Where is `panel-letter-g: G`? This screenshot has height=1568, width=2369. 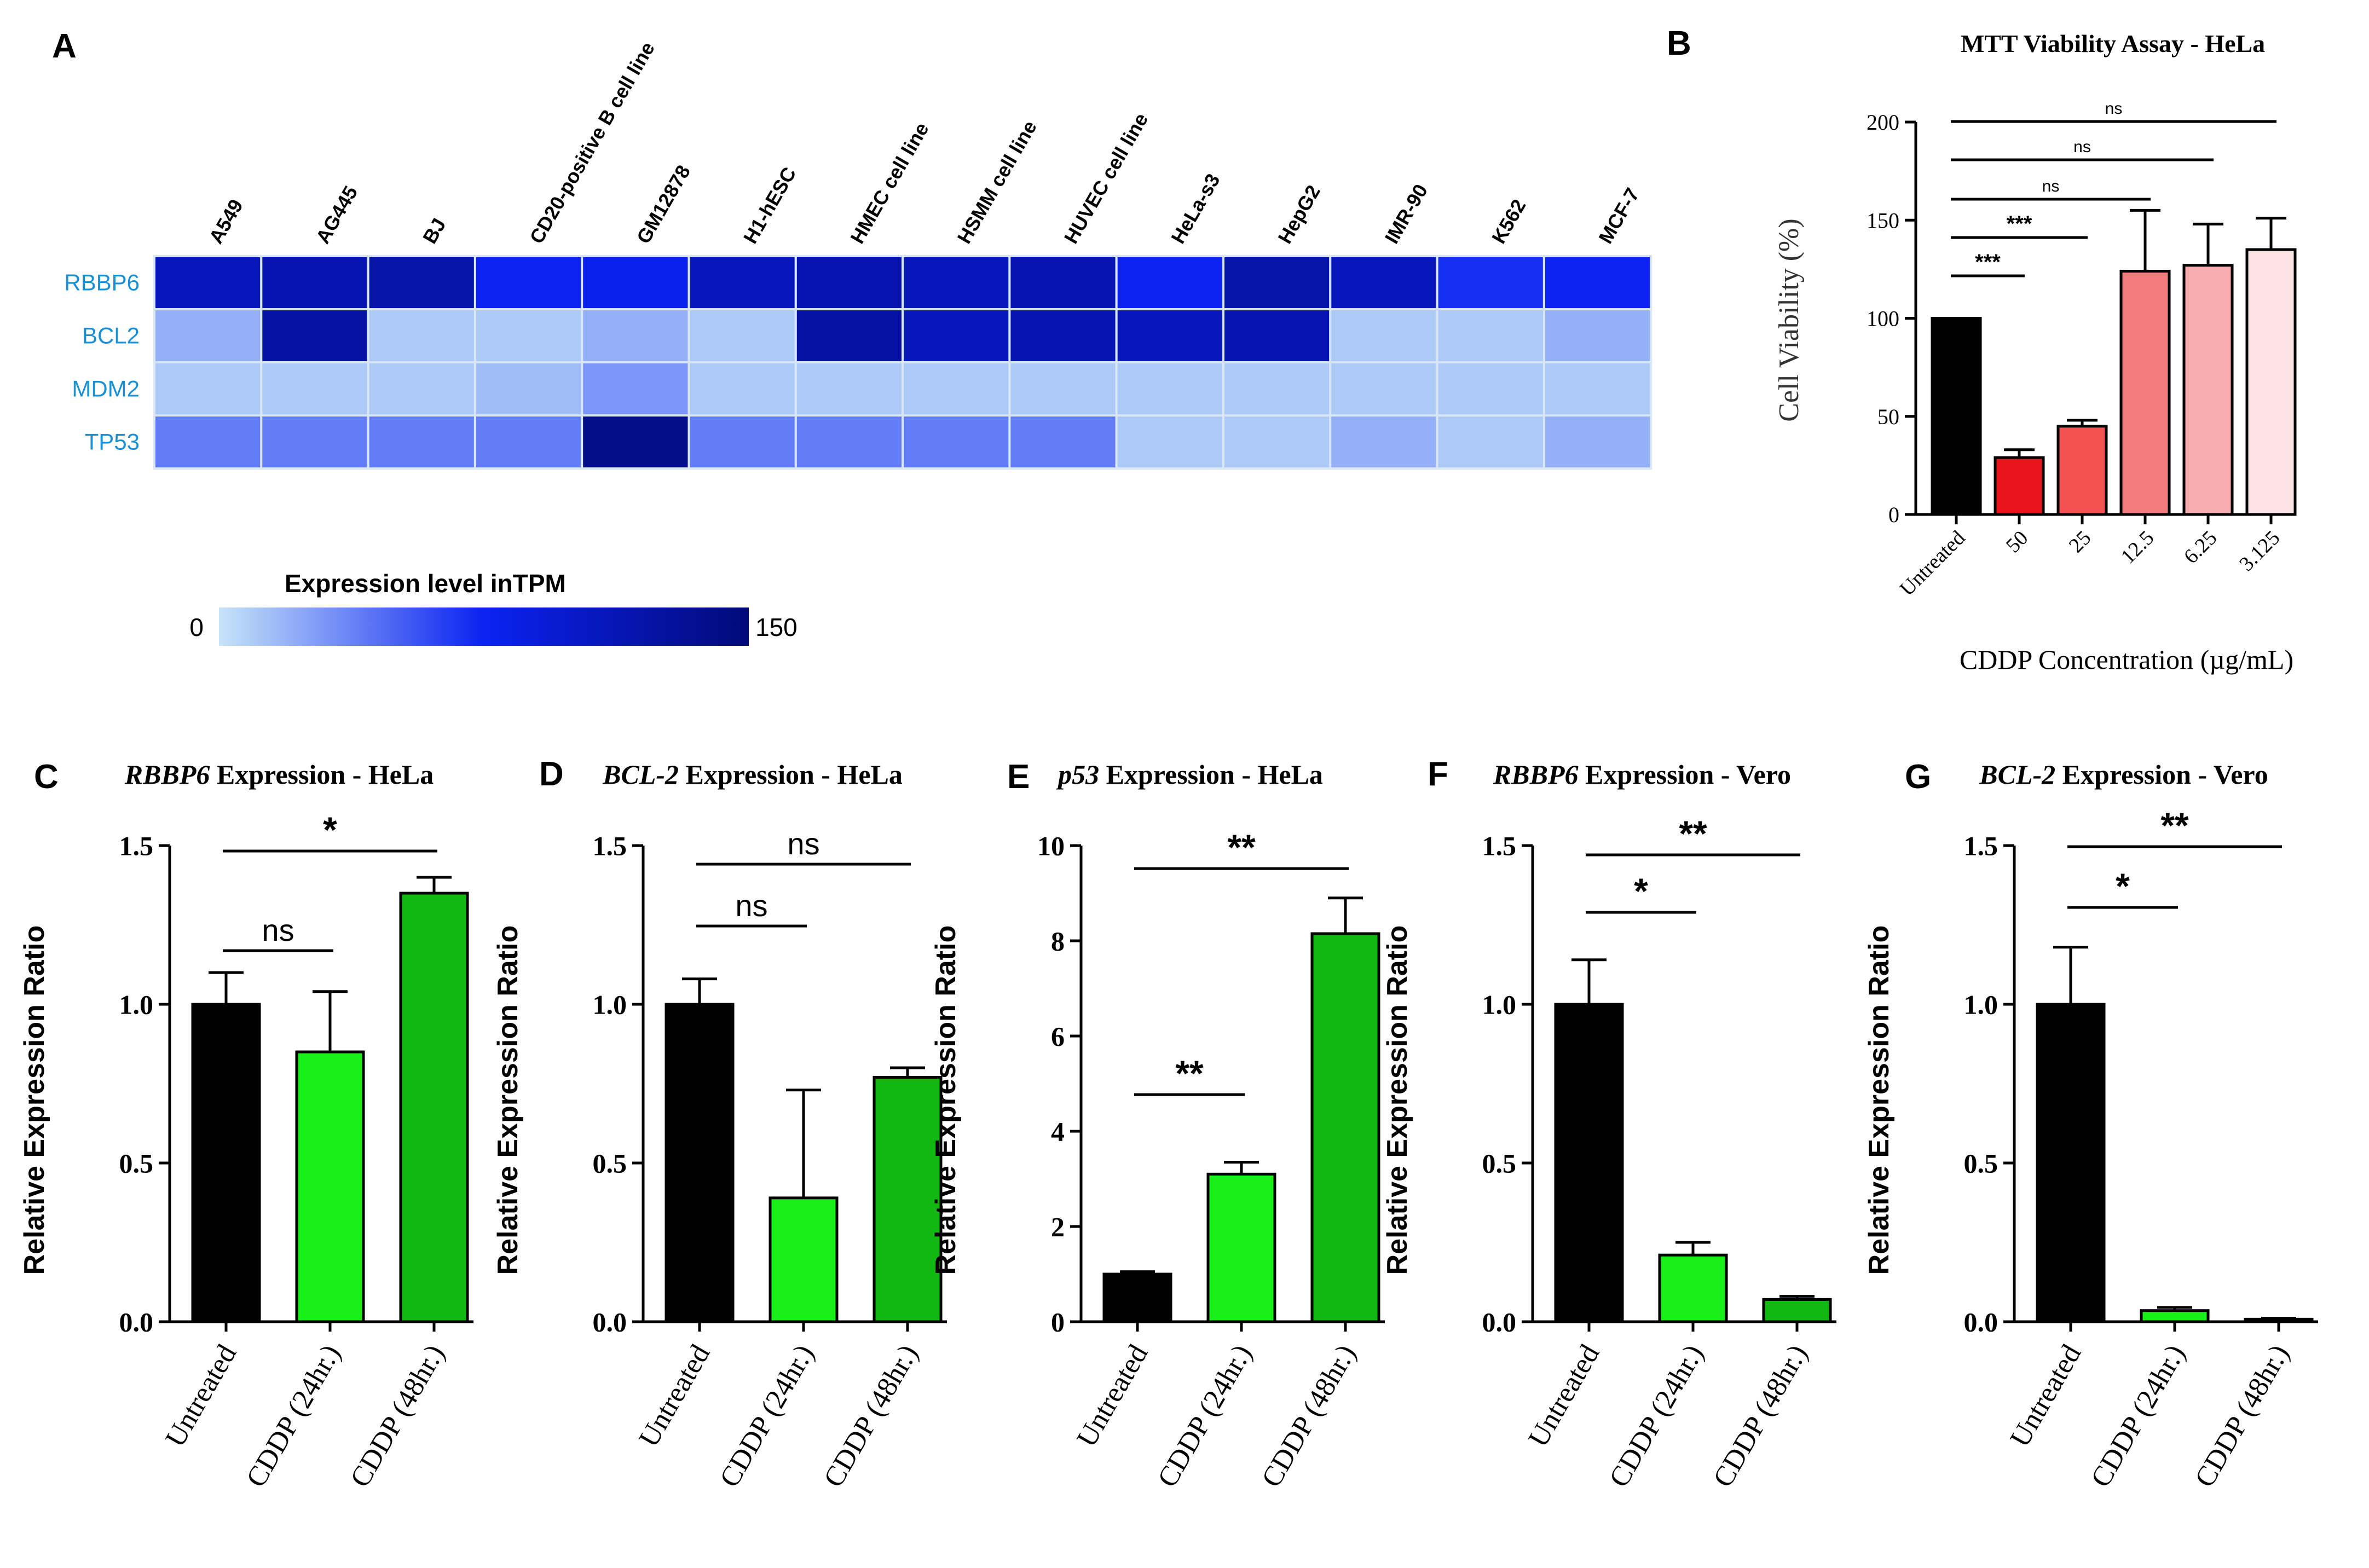 panel-letter-g: G is located at coordinates (1918, 777).